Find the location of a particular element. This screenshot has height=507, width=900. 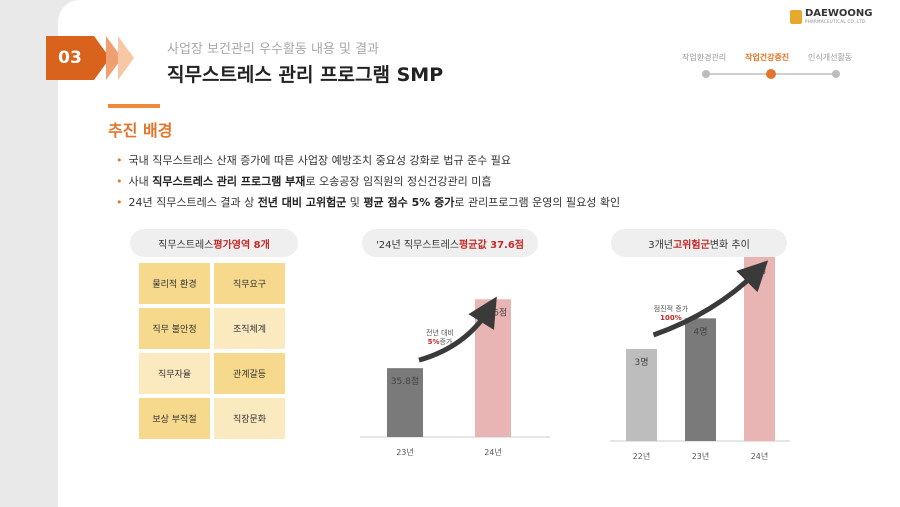

area-cell: 직무자율 is located at coordinates (174, 373).